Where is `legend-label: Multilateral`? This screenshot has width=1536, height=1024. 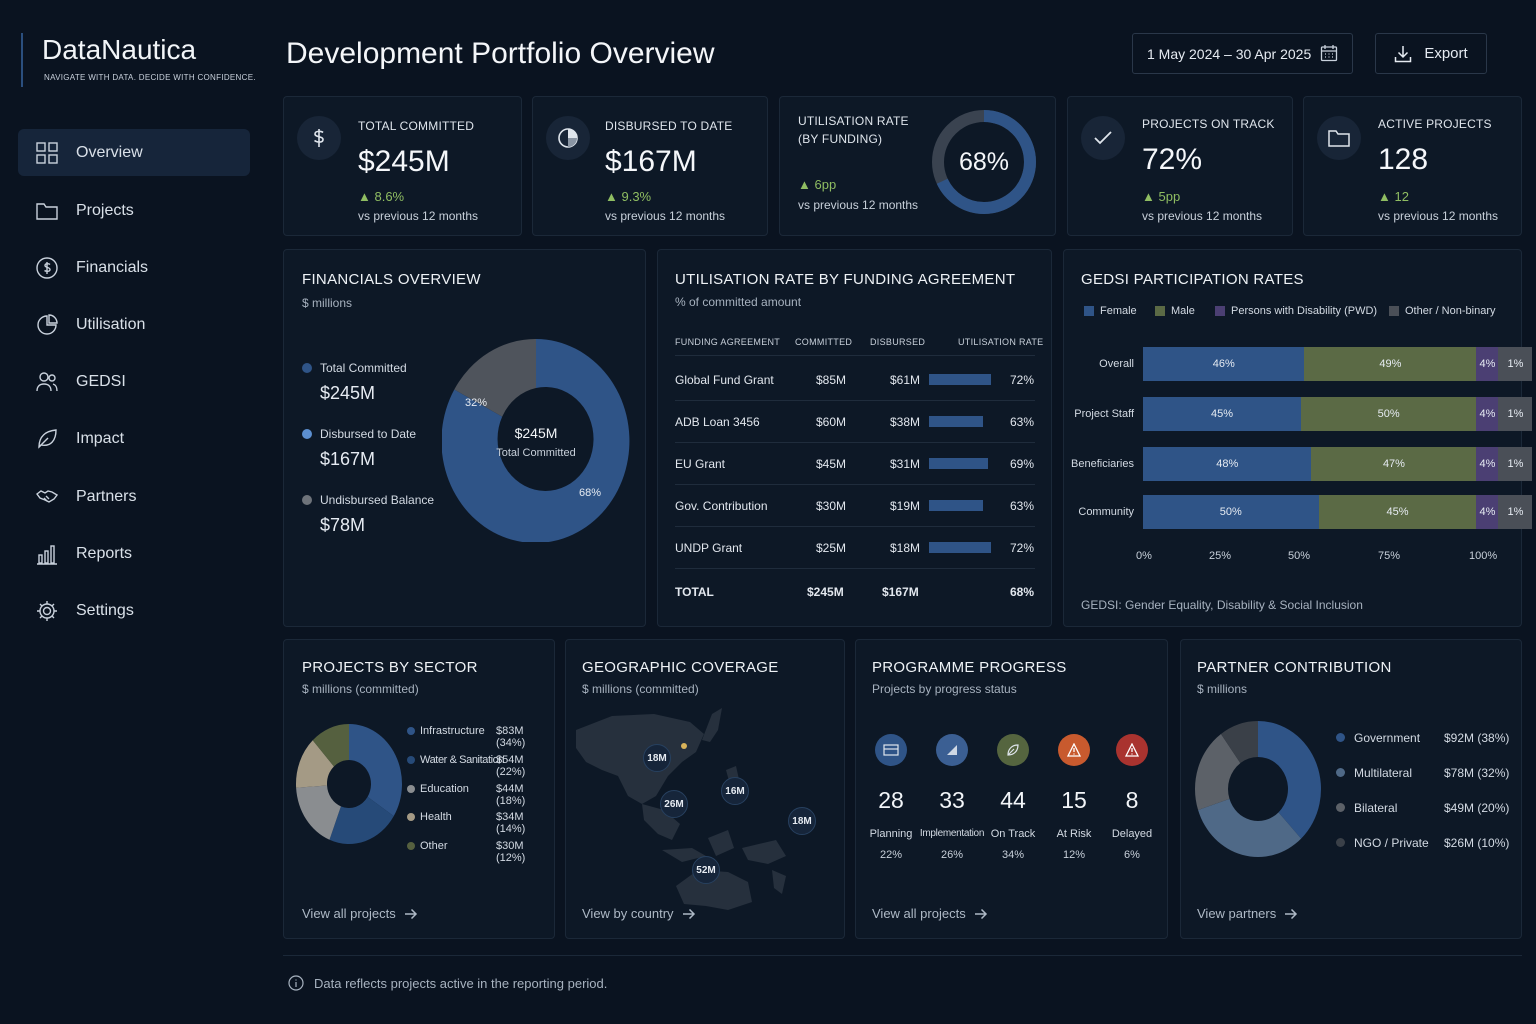
legend-label: Multilateral is located at coordinates (1383, 773).